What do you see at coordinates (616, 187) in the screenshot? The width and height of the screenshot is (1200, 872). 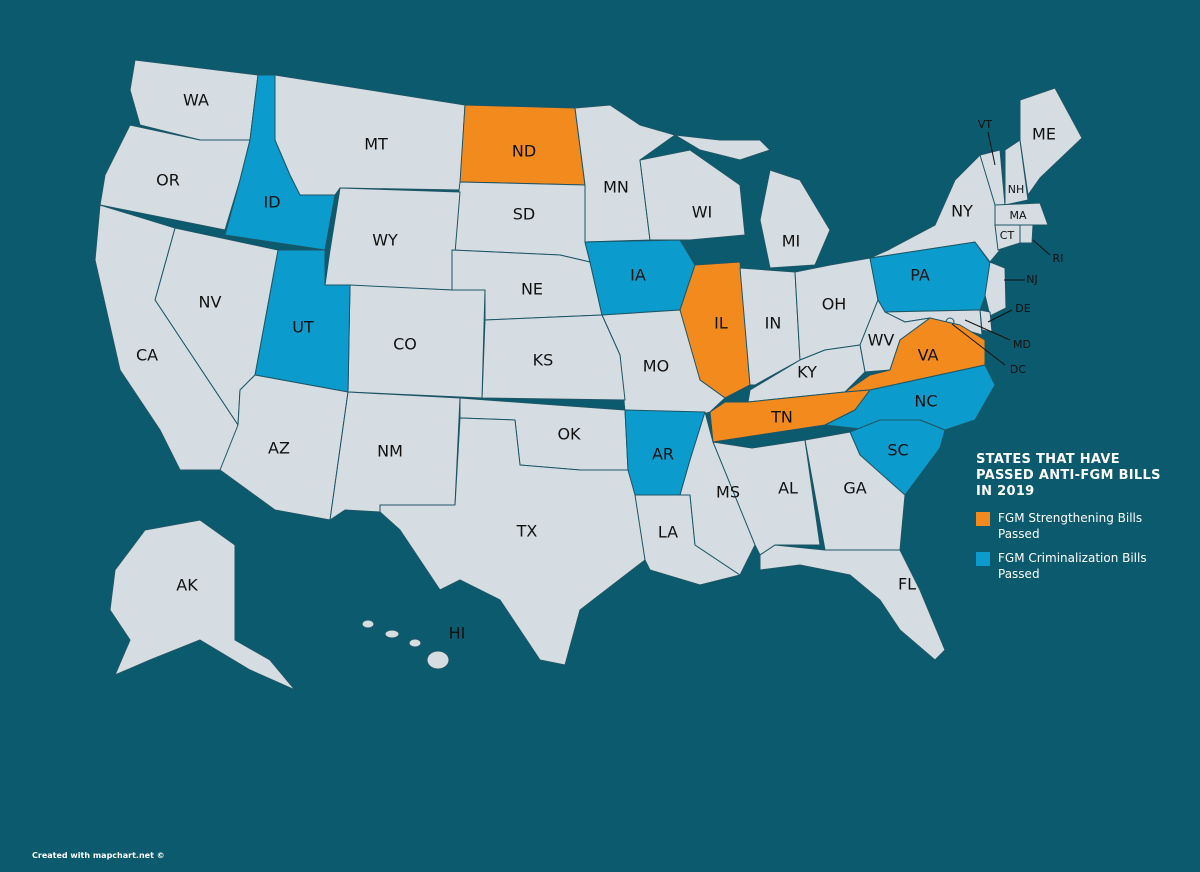 I see `state-label: MN` at bounding box center [616, 187].